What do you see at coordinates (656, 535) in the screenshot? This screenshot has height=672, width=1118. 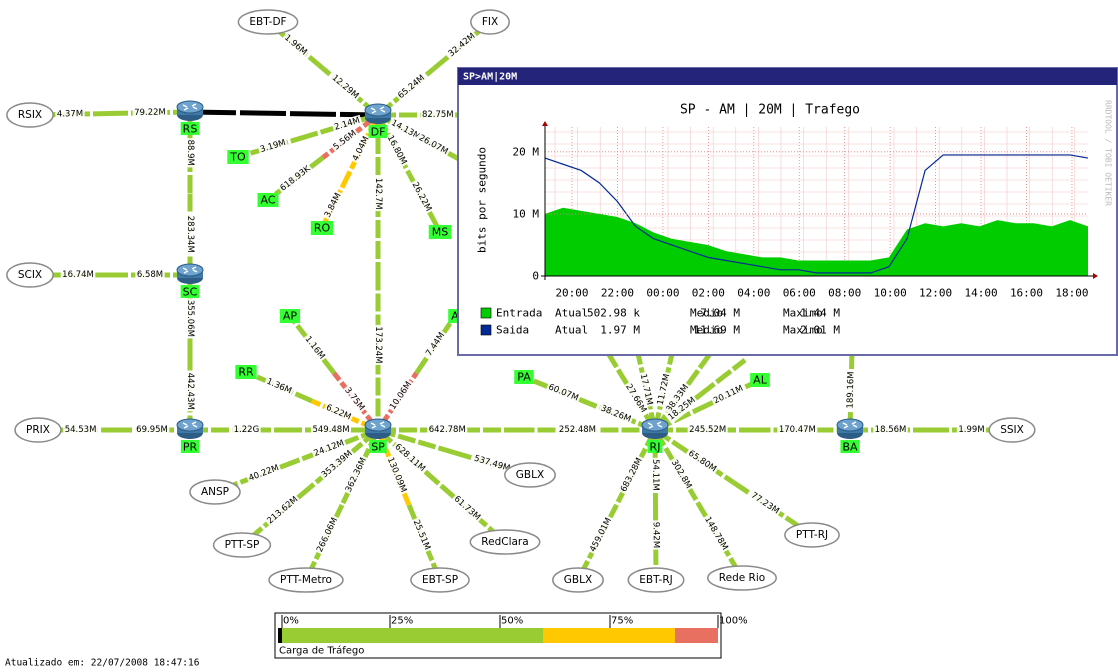 I see `link-label: 9.42M` at bounding box center [656, 535].